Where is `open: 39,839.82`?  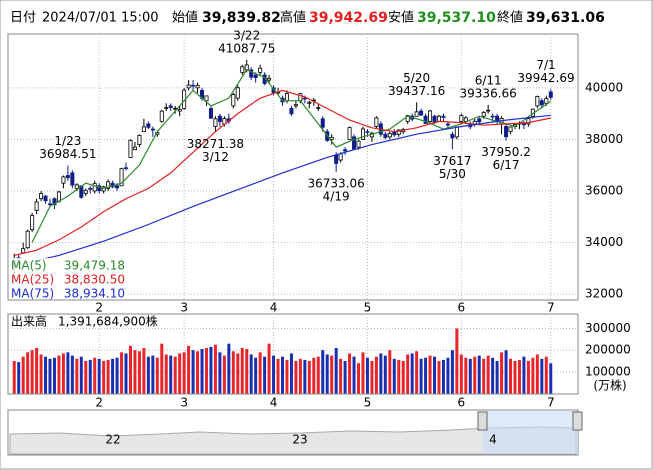
open: 39,839.82 is located at coordinates (241, 18).